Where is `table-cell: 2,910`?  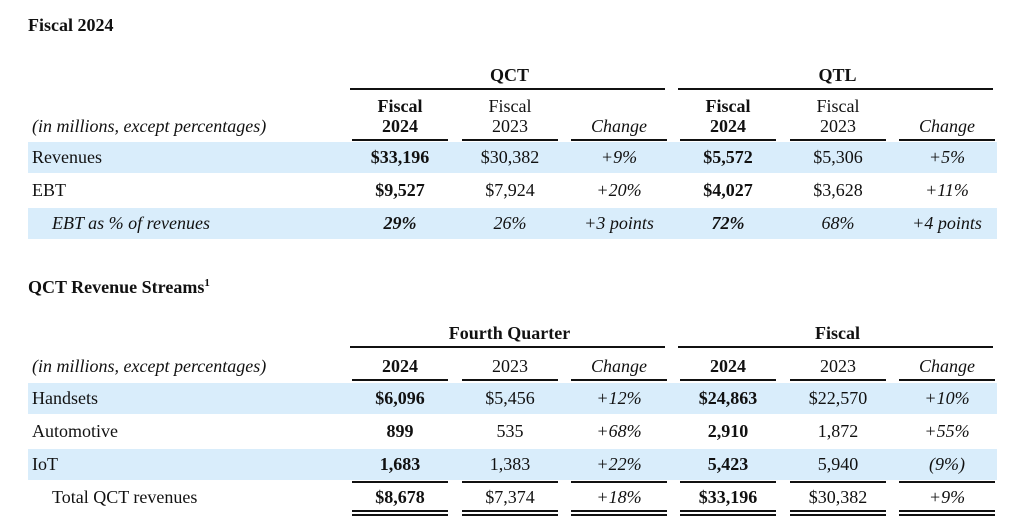 table-cell: 2,910 is located at coordinates (728, 431).